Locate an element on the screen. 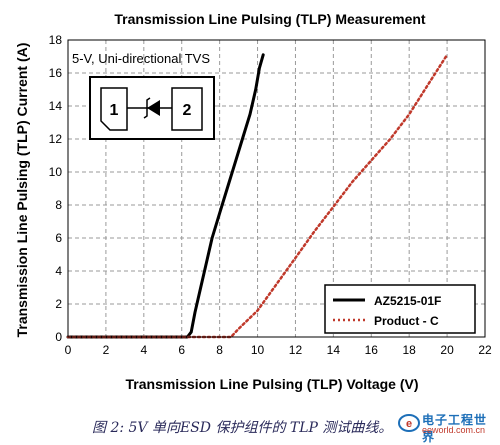 This screenshot has width=500, height=445. y-tick-label: 18 is located at coordinates (56, 40).